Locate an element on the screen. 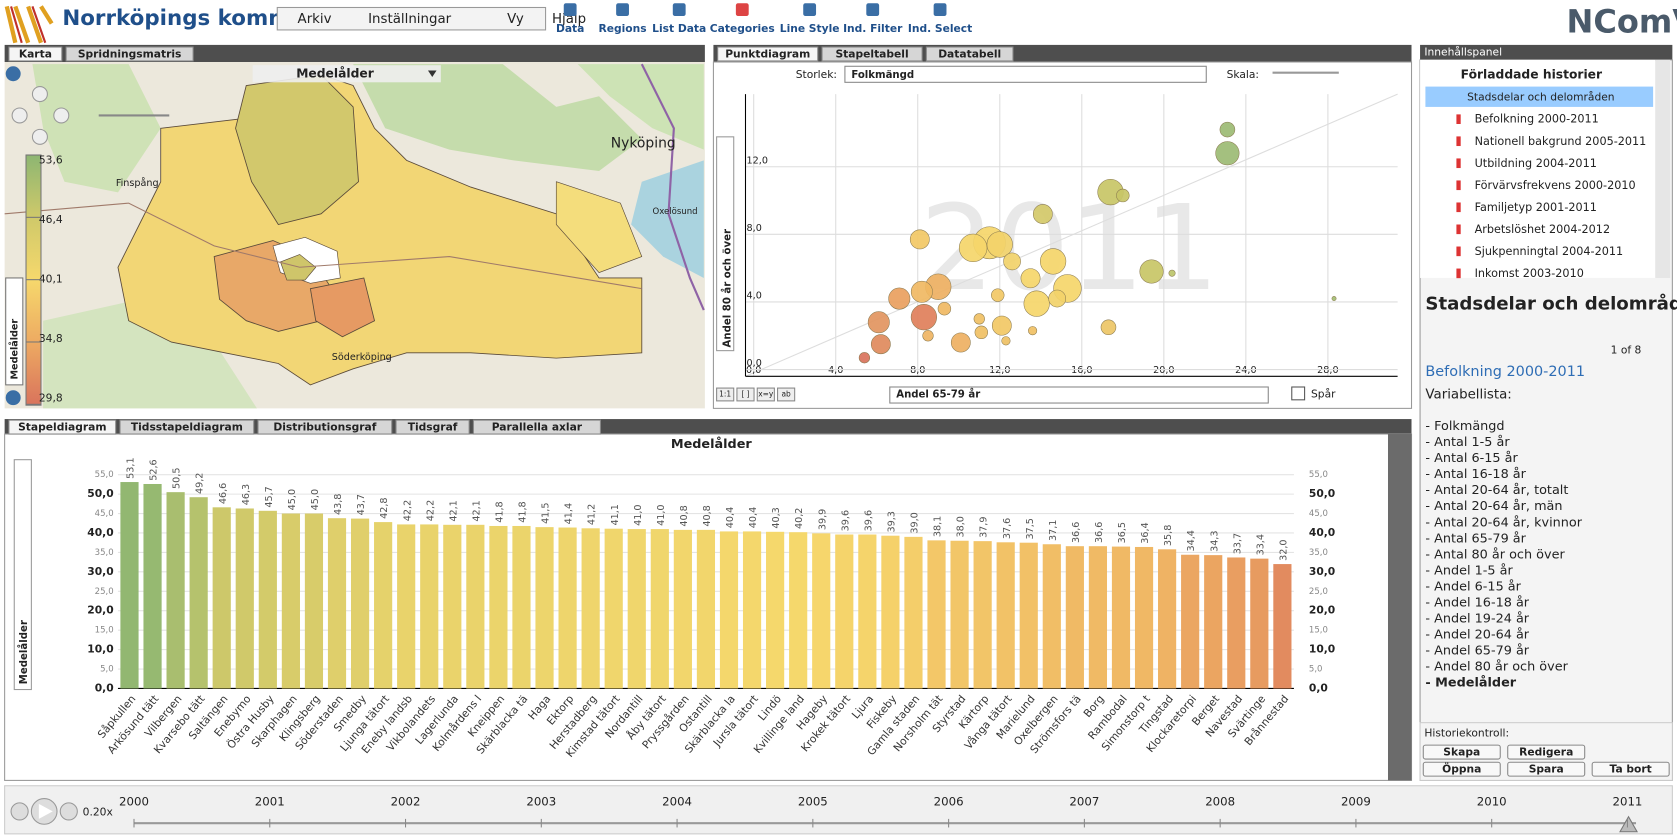 The image size is (1677, 836). help-icon is located at coordinates (13, 74).